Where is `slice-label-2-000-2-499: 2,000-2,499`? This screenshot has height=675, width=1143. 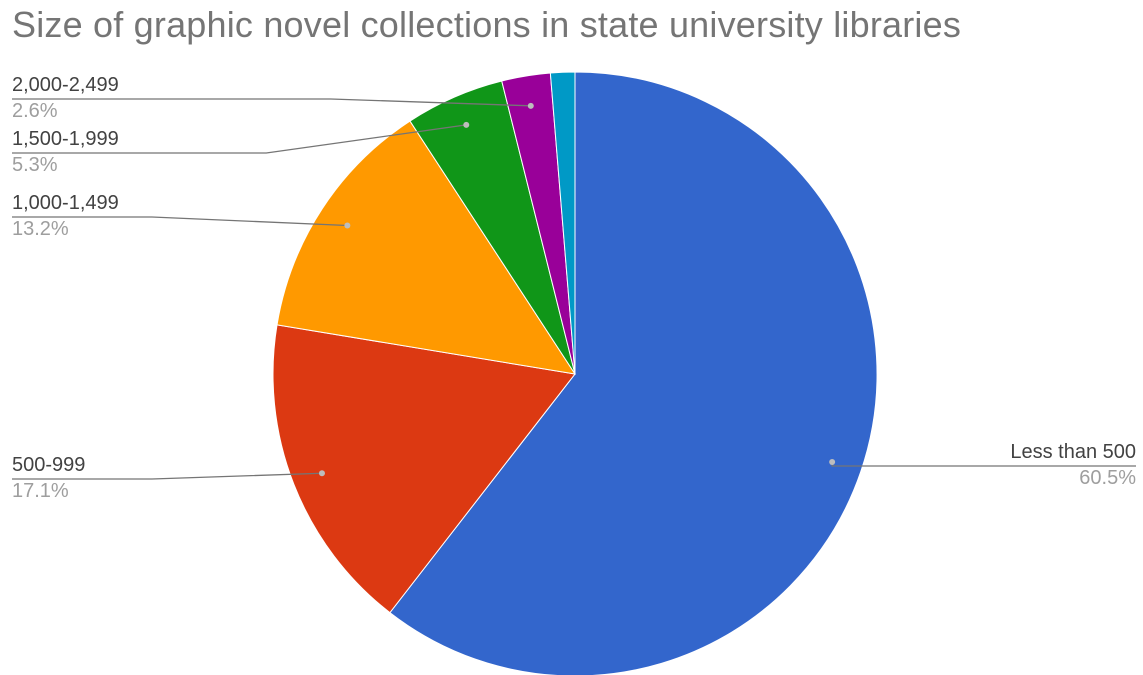
slice-label-2-000-2-499: 2,000-2,499 is located at coordinates (65, 85).